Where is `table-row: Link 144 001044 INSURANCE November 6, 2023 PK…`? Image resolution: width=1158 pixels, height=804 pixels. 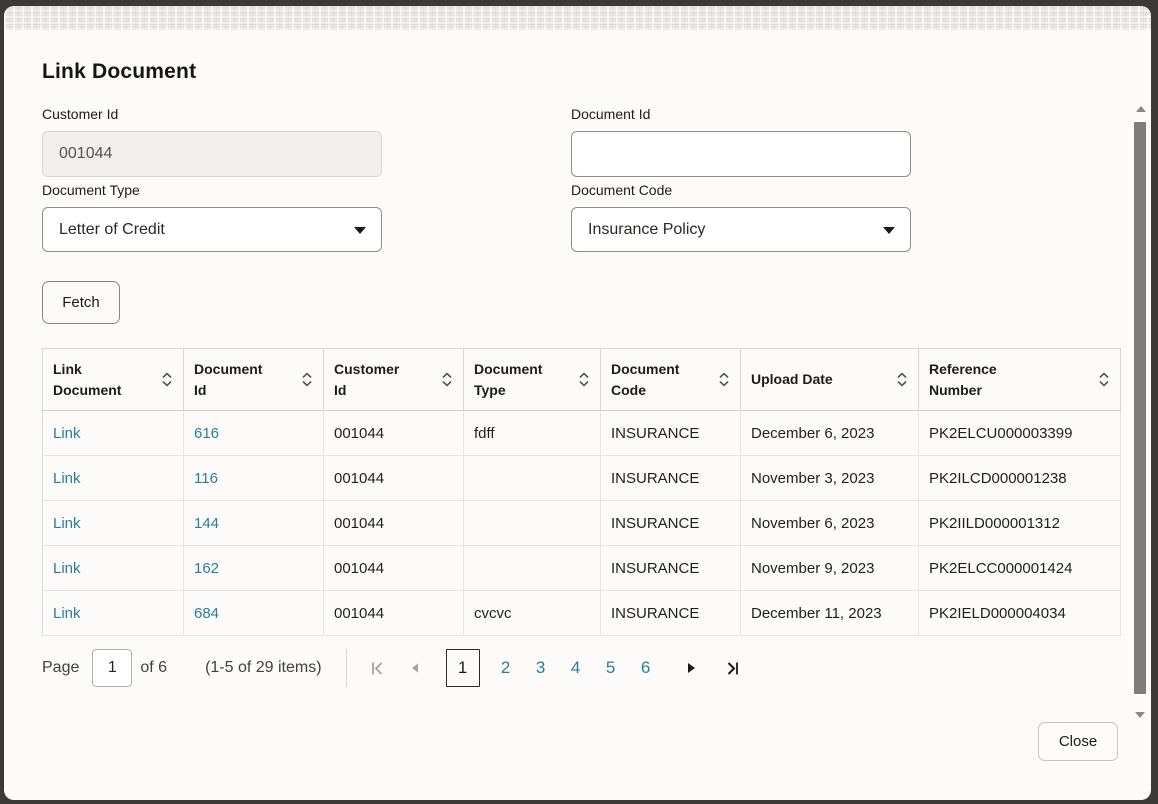
table-row: Link 144 001044 INSURANCE November 6, 2023 PK… is located at coordinates (581, 523).